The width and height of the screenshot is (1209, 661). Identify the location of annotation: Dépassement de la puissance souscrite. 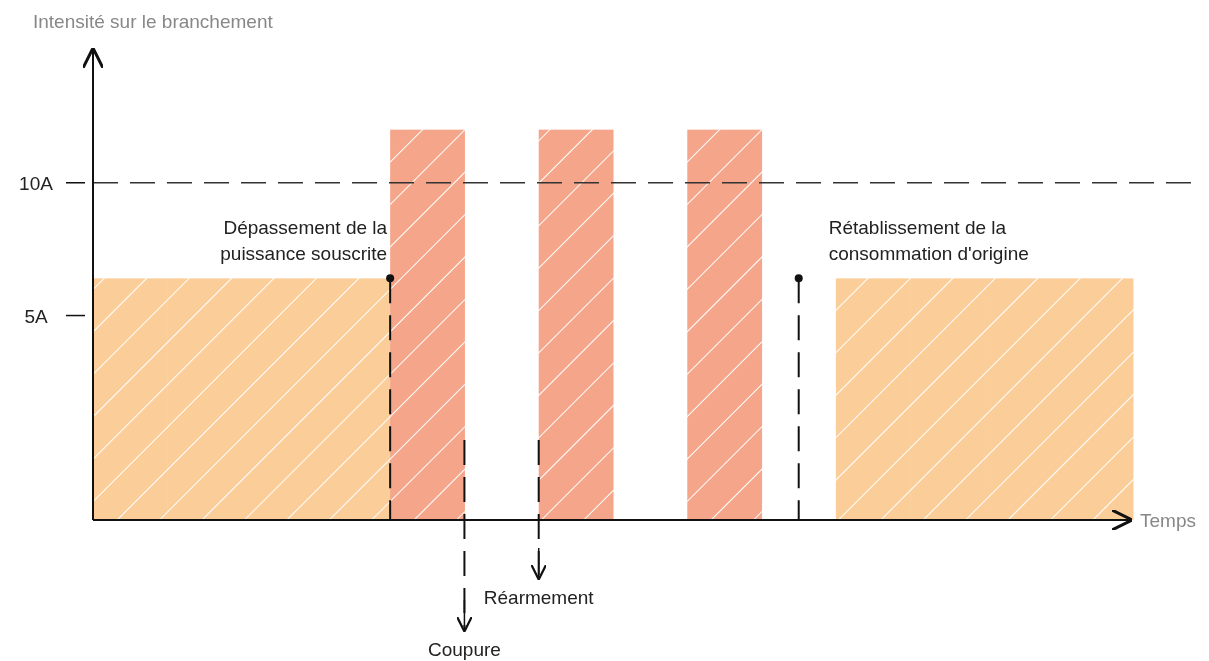
(304, 241).